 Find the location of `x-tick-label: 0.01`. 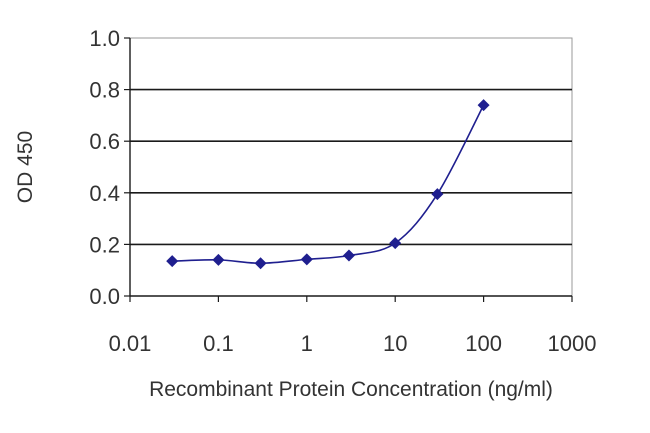

x-tick-label: 0.01 is located at coordinates (130, 343).